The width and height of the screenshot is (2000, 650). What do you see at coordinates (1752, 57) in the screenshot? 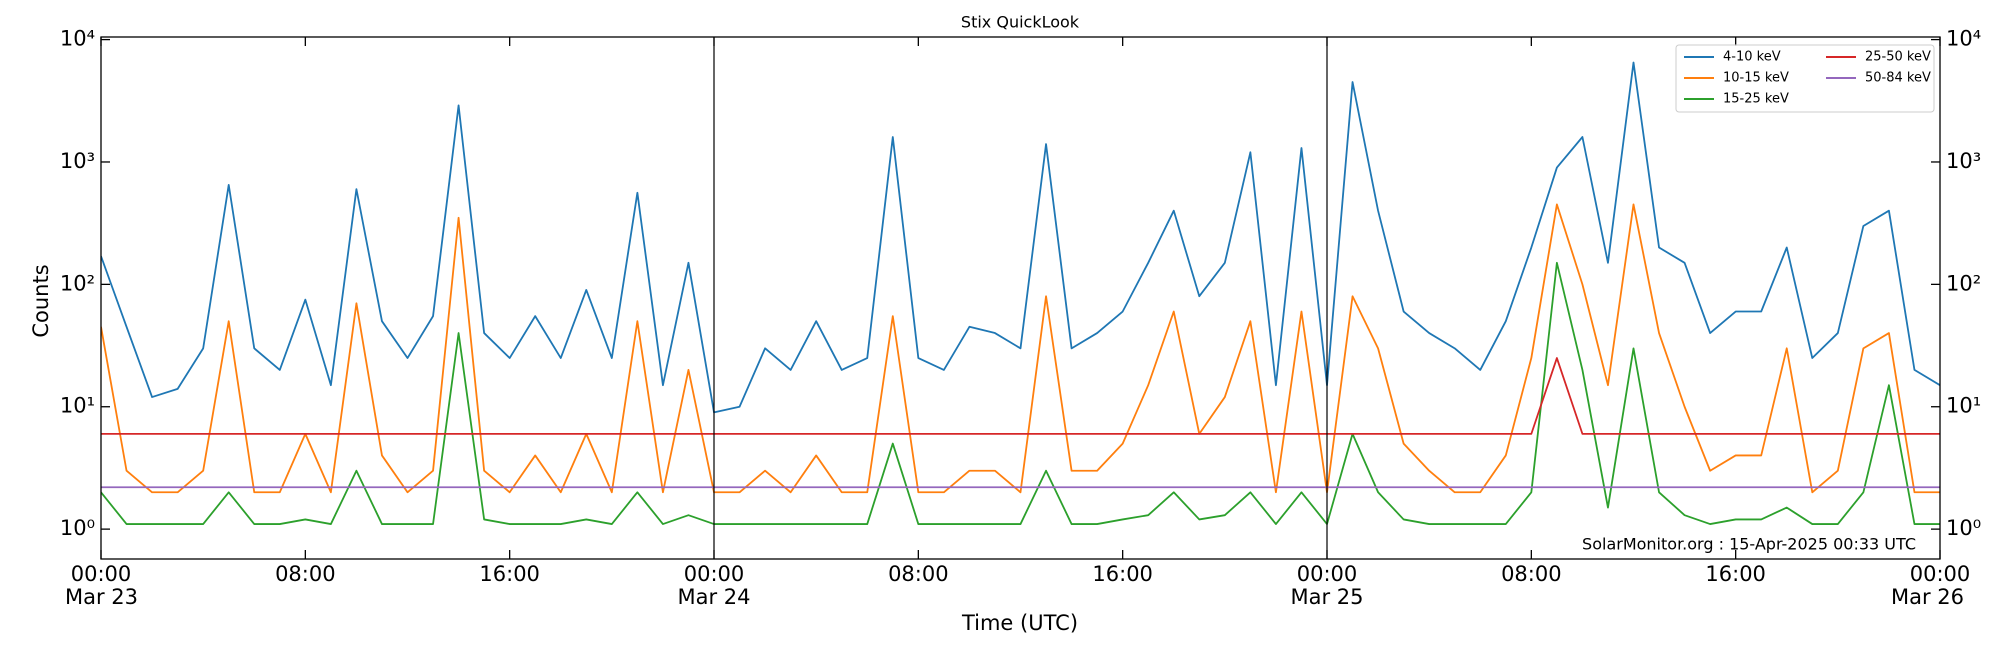
I see `legend-label: 4-10 keV` at bounding box center [1752, 57].